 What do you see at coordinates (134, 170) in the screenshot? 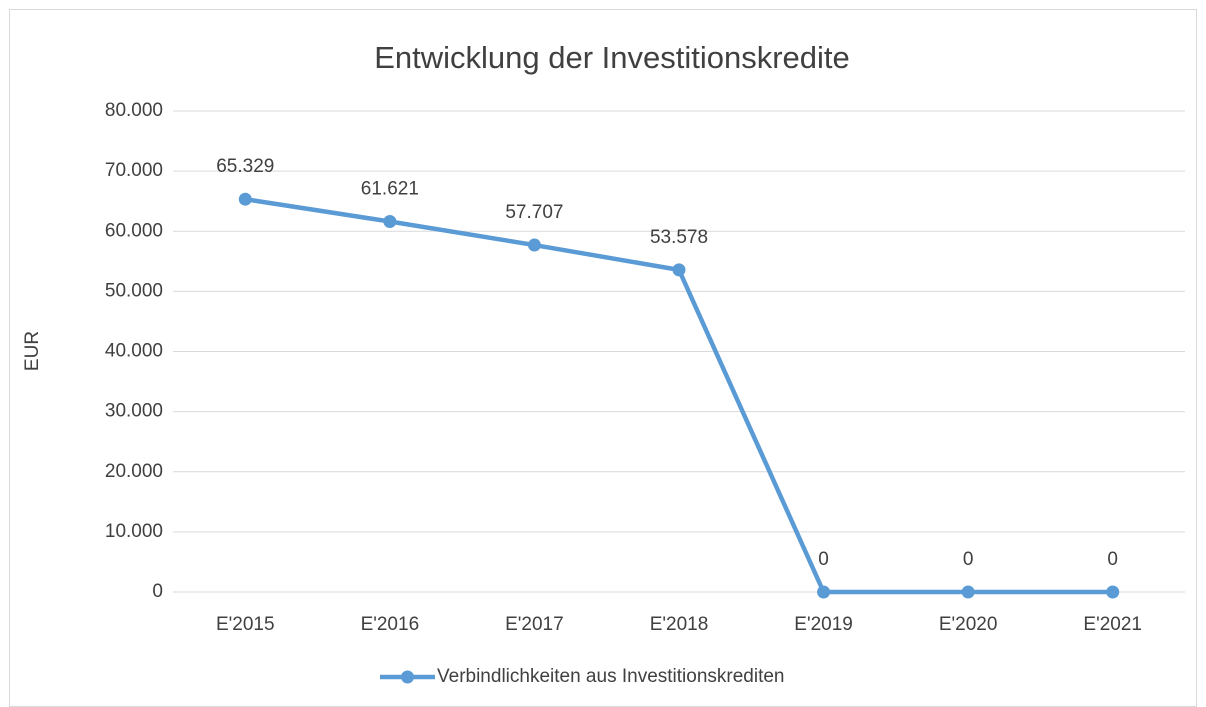
I see `y-tick-label: 70.000` at bounding box center [134, 170].